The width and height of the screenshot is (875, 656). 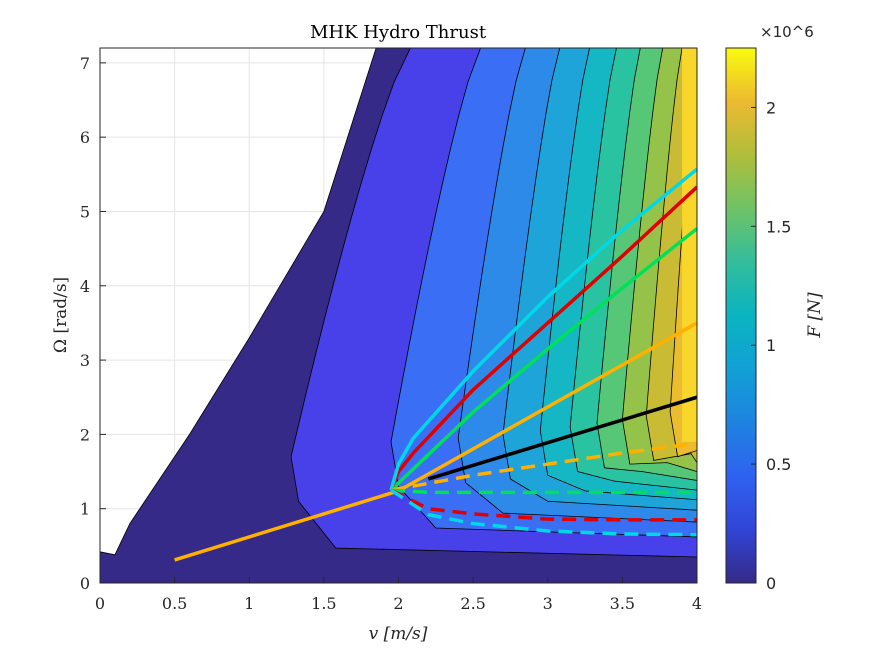 What do you see at coordinates (85, 509) in the screenshot?
I see `y-tick-label: 1` at bounding box center [85, 509].